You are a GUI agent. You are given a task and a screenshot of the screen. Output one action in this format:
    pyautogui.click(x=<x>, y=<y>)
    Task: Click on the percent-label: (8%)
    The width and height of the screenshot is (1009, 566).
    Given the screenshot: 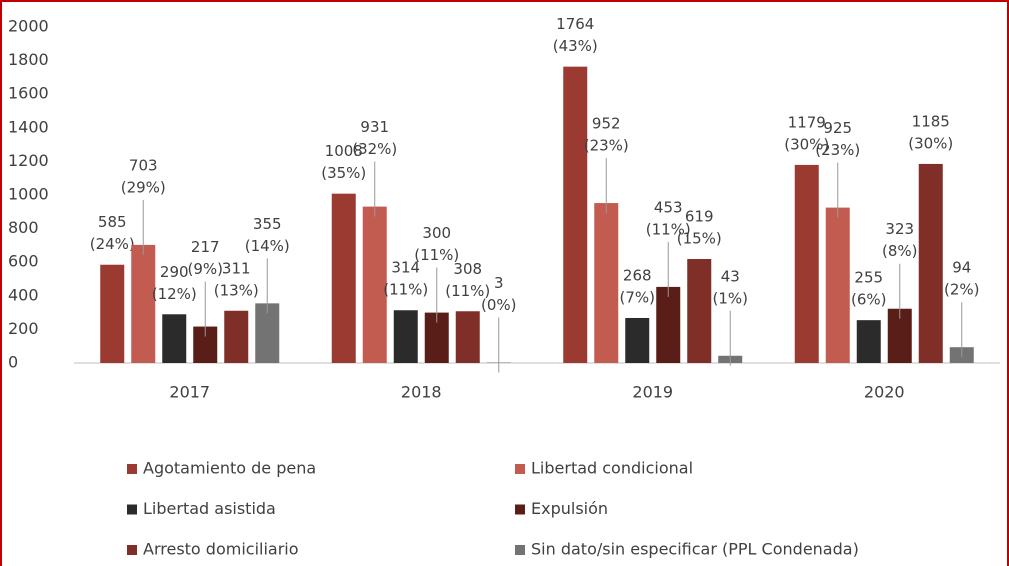 What is the action you would take?
    pyautogui.click(x=900, y=251)
    